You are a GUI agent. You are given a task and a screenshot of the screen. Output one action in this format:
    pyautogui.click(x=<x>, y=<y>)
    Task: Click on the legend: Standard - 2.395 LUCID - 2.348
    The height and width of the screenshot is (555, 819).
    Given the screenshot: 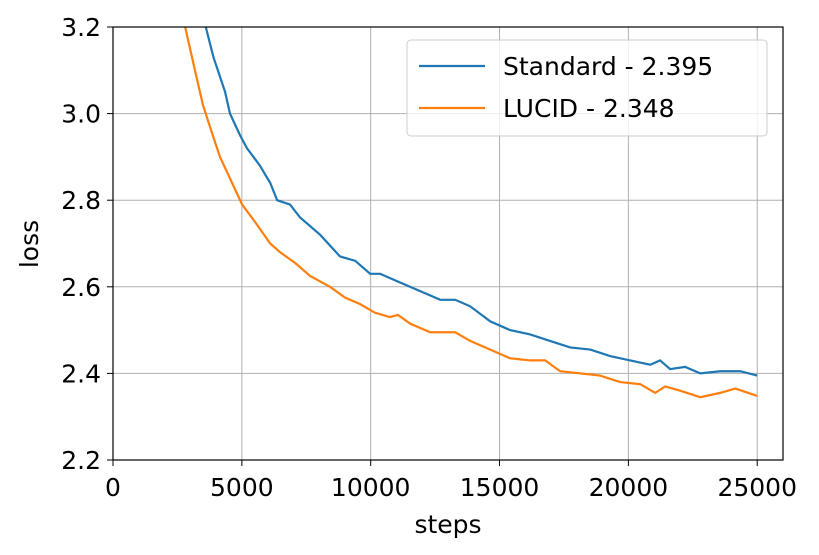 What is the action you would take?
    pyautogui.click(x=587, y=88)
    